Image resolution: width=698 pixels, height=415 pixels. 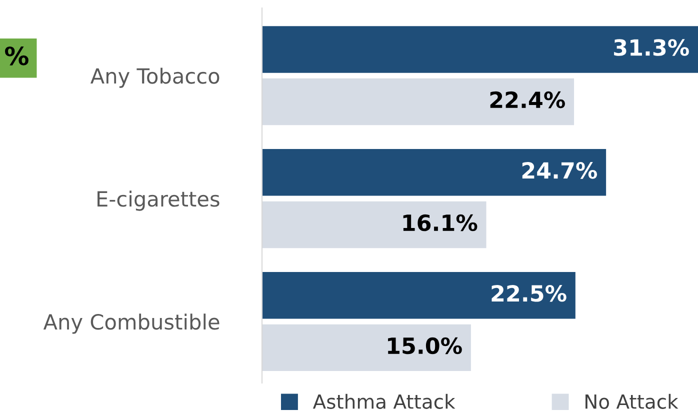 I want to click on y-tick-label: Any Combustible, so click(x=131, y=324).